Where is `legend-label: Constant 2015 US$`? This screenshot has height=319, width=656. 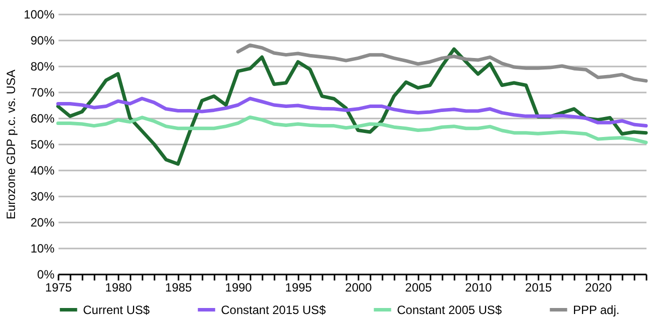
legend-label: Constant 2015 US$ is located at coordinates (273, 309).